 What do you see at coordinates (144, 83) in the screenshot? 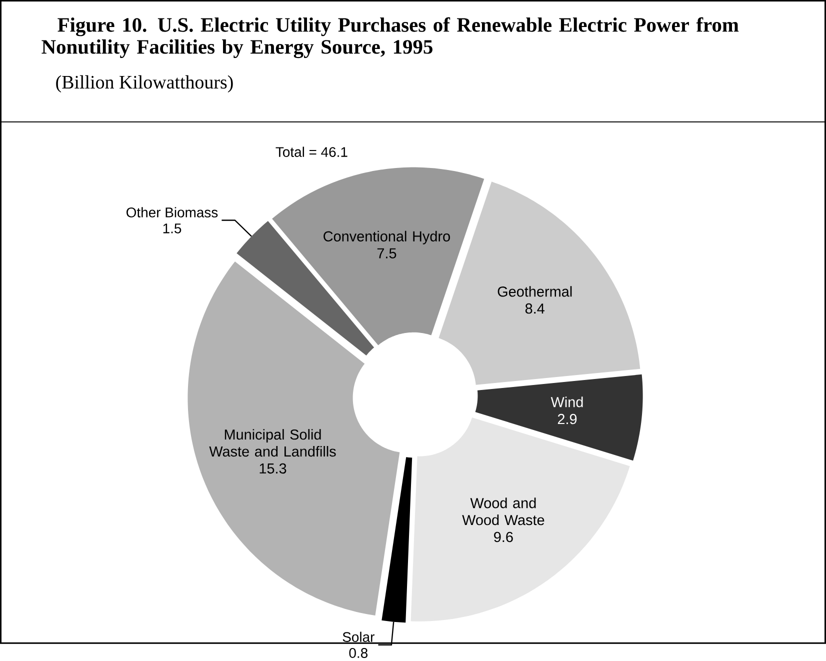
I see `chart-subtitle: (Billion Kilowatthours)` at bounding box center [144, 83].